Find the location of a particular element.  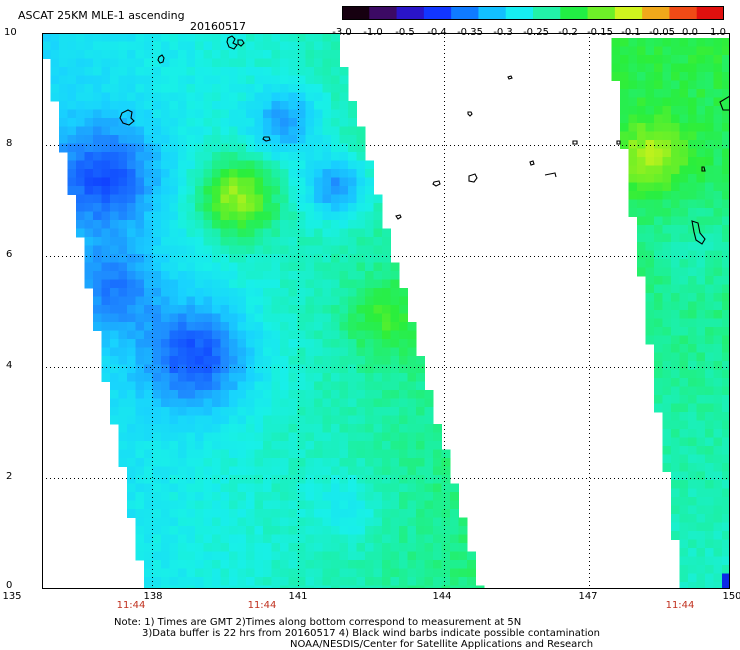

island-outline is located at coordinates (241, 43).